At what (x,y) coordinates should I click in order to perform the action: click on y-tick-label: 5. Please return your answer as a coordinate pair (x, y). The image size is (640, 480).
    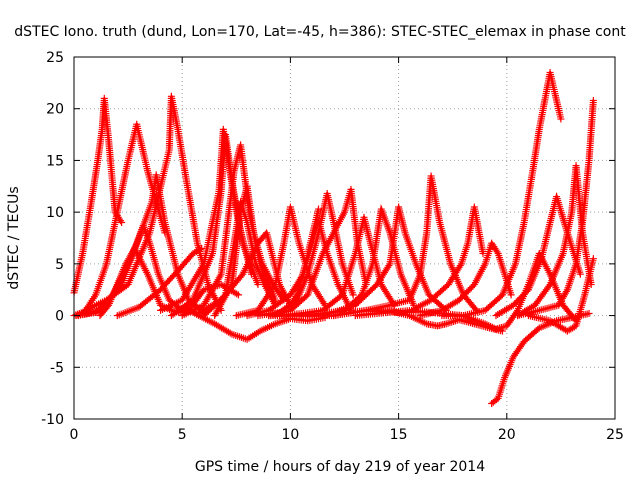
    Looking at the image, I should click on (59, 265).